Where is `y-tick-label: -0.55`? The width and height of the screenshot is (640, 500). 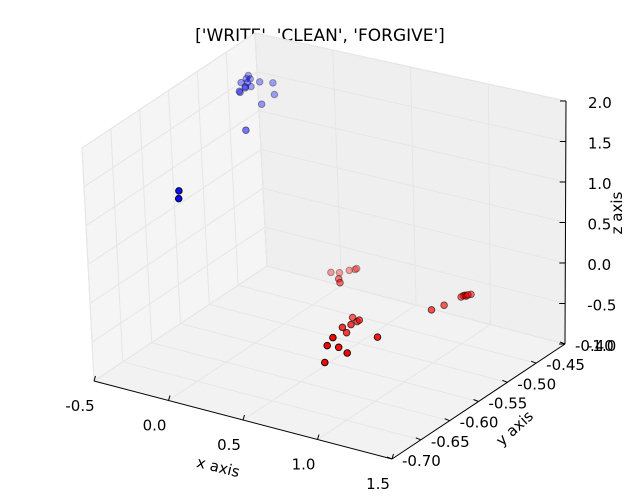 y-tick-label: -0.55 is located at coordinates (508, 404).